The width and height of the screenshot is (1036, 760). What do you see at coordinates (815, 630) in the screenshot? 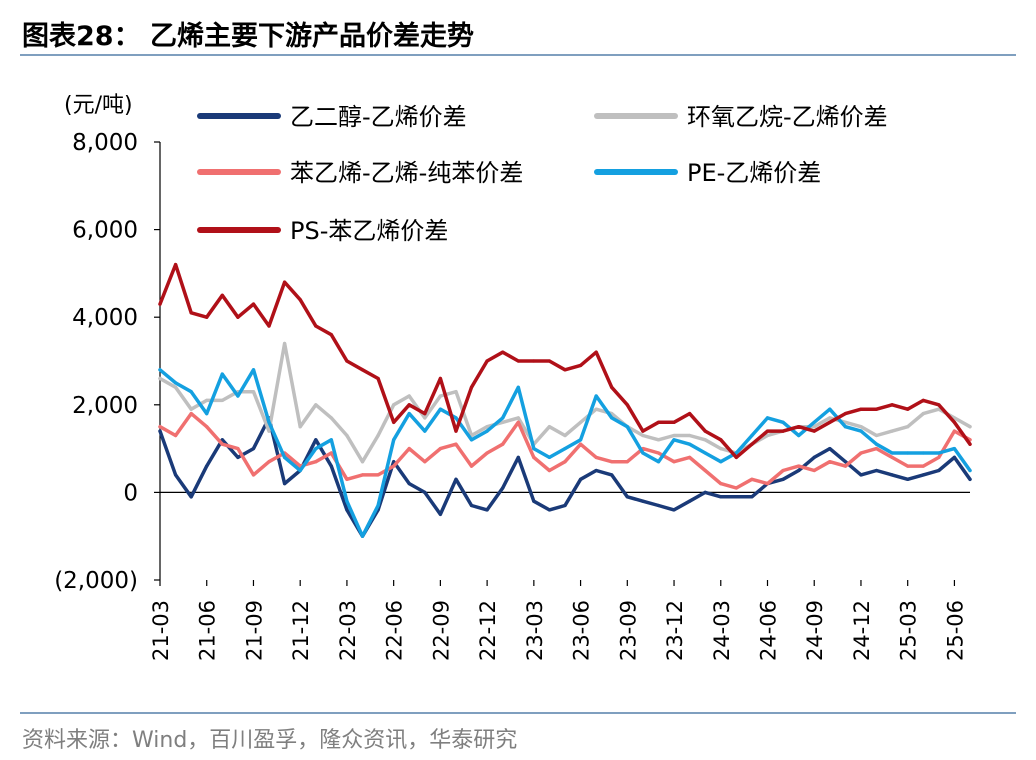
I see `x-tick-label: 24-09` at bounding box center [815, 630].